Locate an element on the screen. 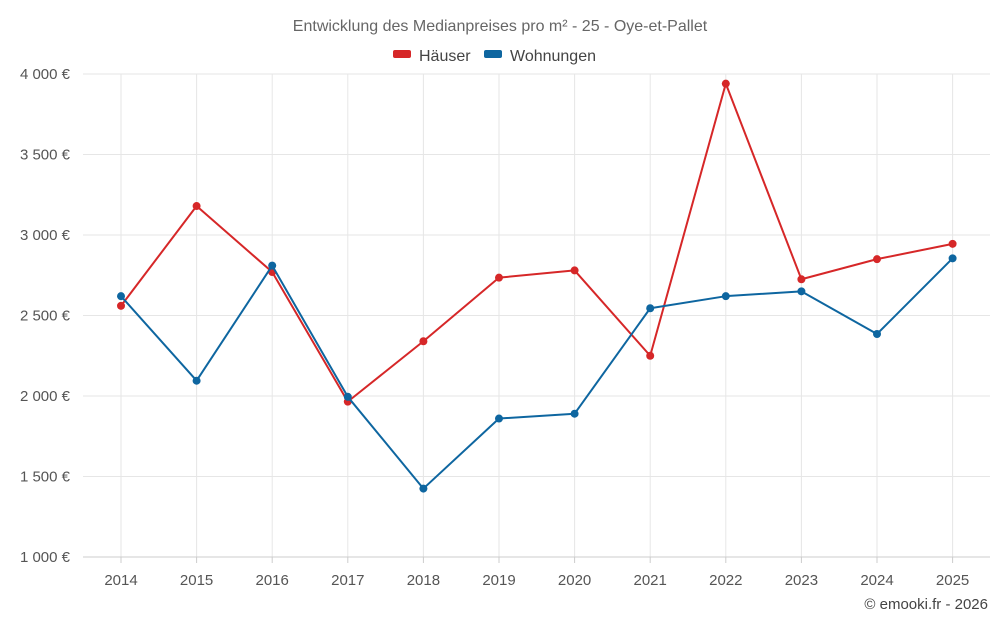 The image size is (1000, 625). x-tick-label: 2024 is located at coordinates (876, 580).